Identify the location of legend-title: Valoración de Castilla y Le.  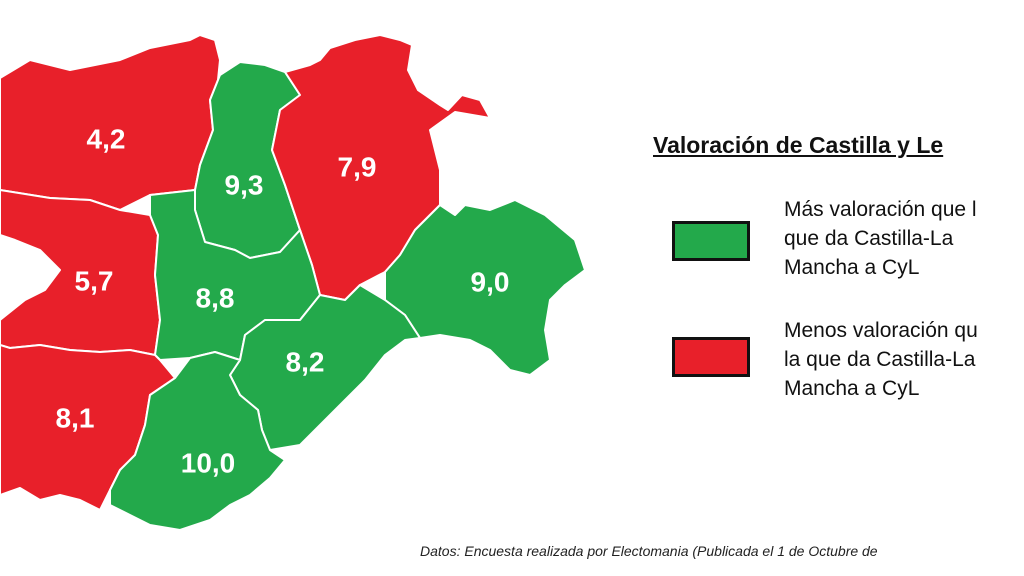
(798, 145).